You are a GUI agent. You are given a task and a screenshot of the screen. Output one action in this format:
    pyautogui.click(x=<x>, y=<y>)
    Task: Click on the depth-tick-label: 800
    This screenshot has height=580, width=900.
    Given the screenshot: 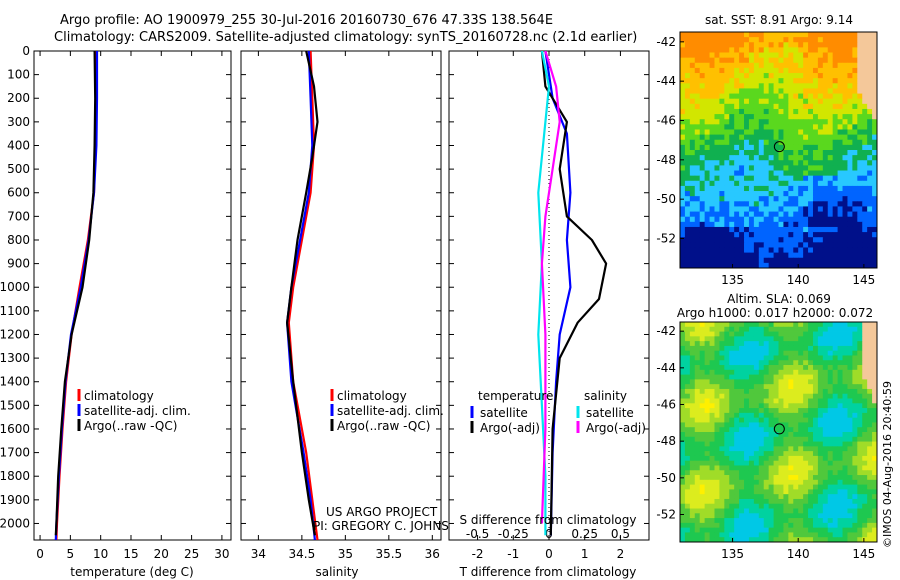 What is the action you would take?
    pyautogui.click(x=18, y=240)
    